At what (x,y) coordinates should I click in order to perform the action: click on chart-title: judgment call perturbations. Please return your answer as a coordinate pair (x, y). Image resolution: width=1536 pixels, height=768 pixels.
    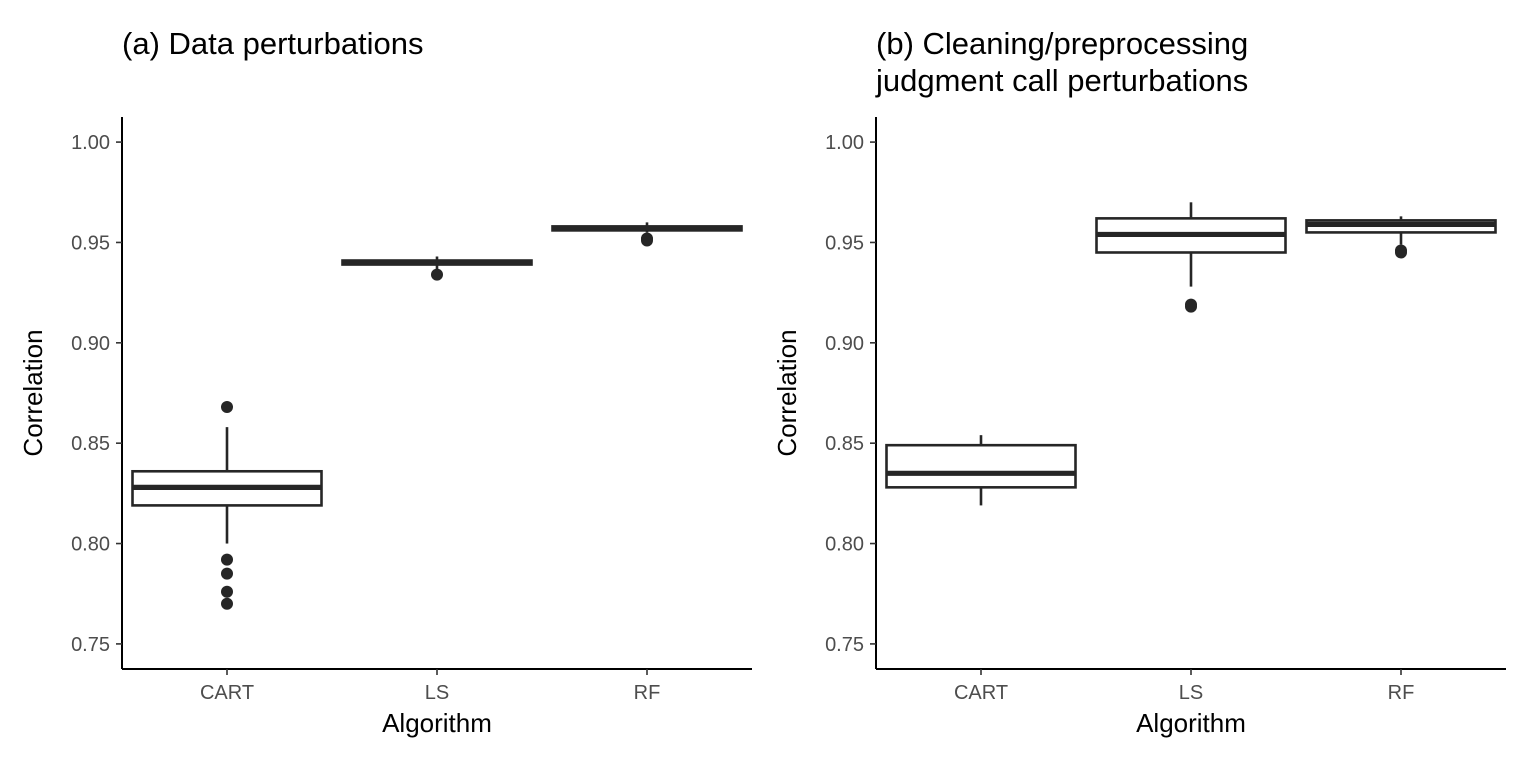
    Looking at the image, I should click on (1061, 80).